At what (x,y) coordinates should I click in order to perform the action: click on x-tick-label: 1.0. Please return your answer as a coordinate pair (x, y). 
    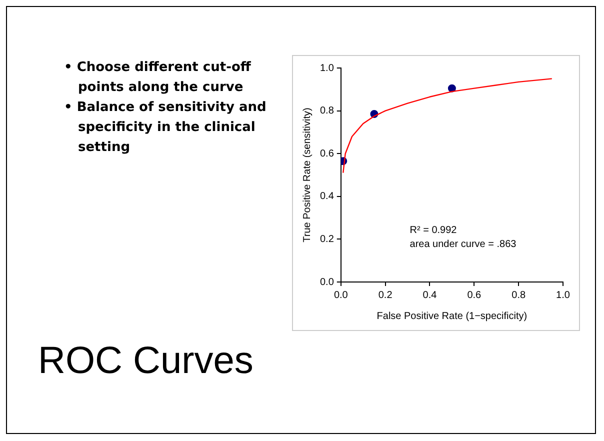
    Looking at the image, I should click on (563, 295).